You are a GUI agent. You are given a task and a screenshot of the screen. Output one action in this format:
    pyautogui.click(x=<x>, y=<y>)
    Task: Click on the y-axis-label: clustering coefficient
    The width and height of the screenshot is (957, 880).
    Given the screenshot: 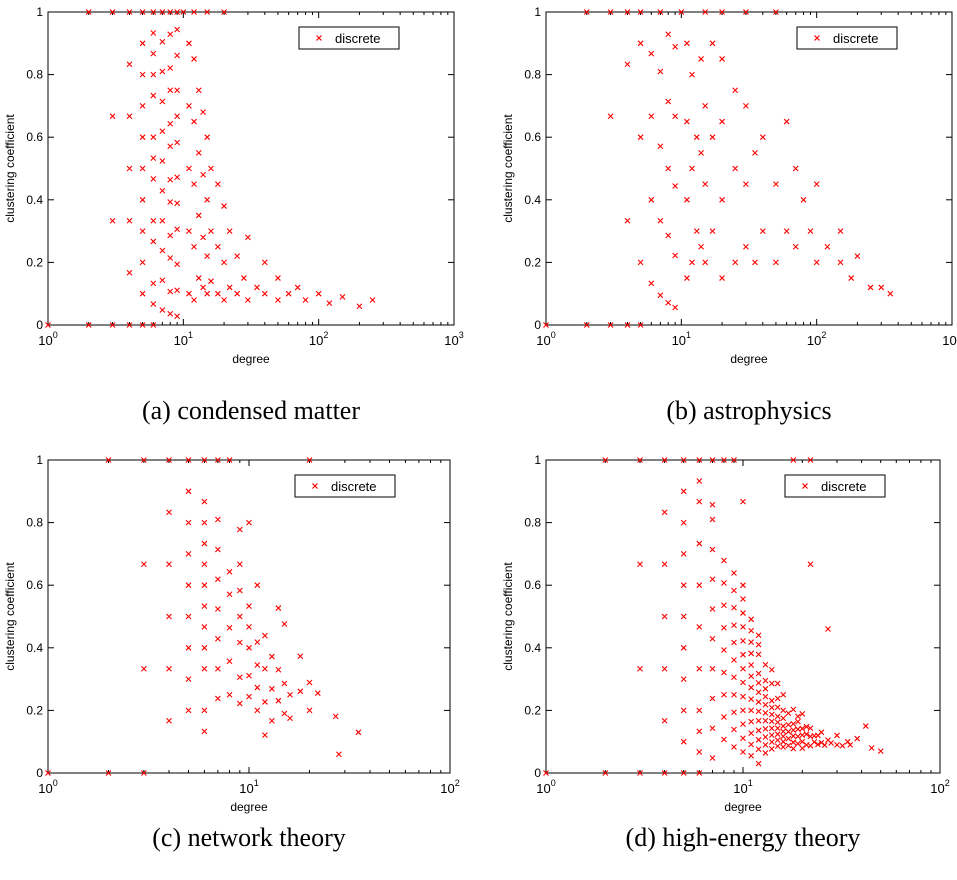 What is the action you would take?
    pyautogui.click(x=10, y=616)
    